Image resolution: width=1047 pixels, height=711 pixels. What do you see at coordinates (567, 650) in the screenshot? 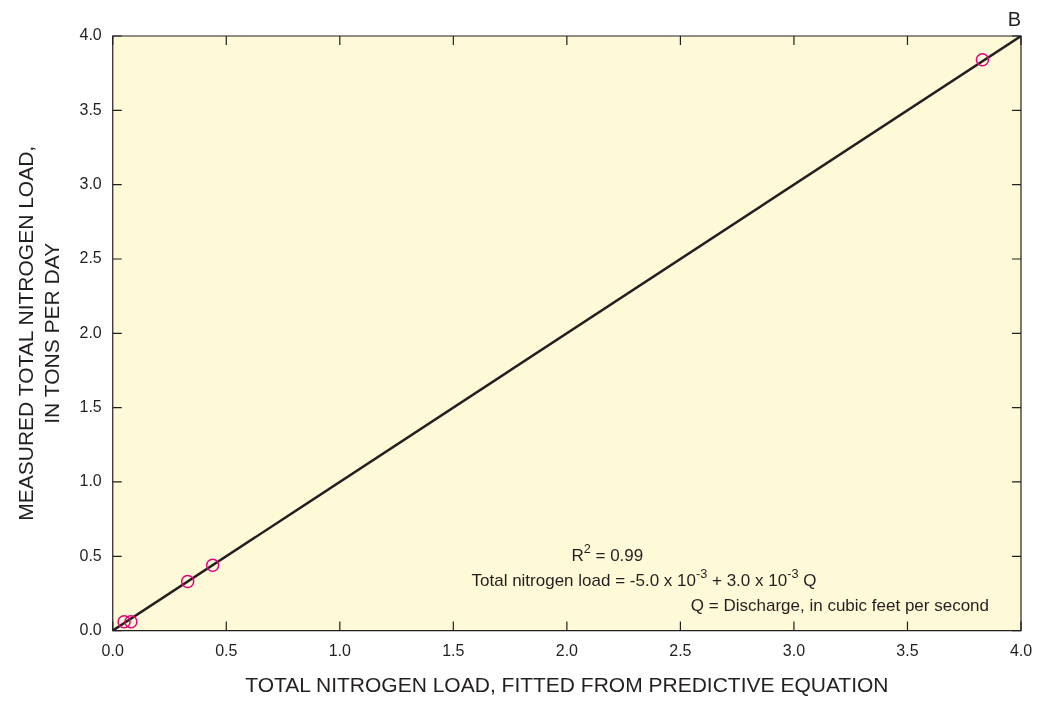
I see `x-tick-label: 2.0` at bounding box center [567, 650].